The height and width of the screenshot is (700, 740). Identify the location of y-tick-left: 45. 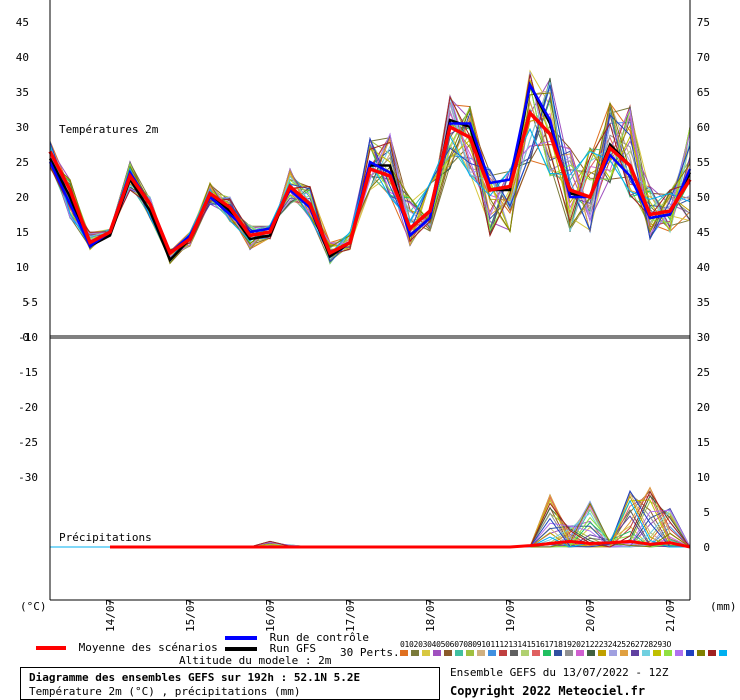
(22, 22).